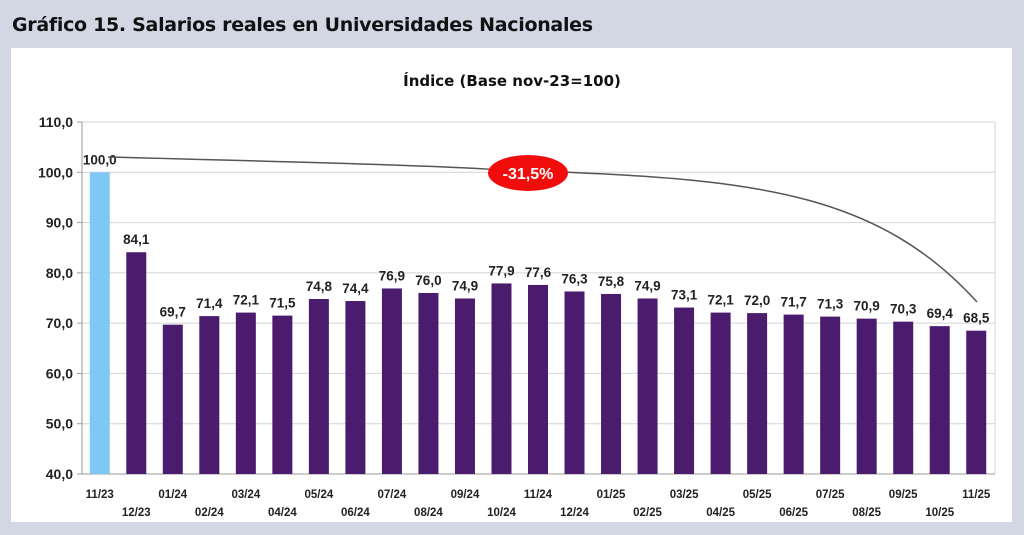  Describe the element at coordinates (428, 513) in the screenshot. I see `x-tick-label: 08/24` at that location.